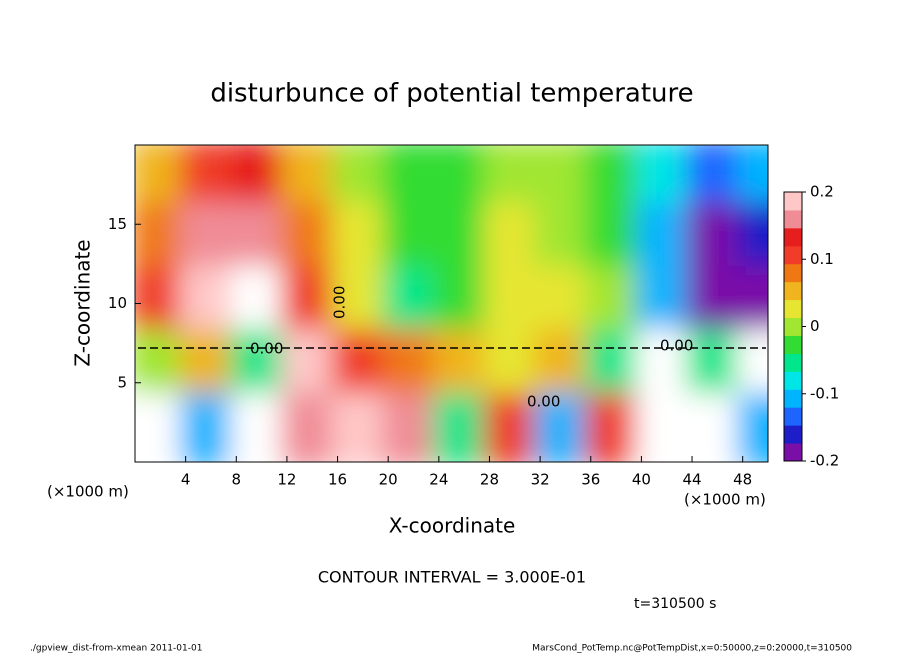 This screenshot has width=904, height=654. What do you see at coordinates (675, 604) in the screenshot?
I see `time-label: t=310500 s` at bounding box center [675, 604].